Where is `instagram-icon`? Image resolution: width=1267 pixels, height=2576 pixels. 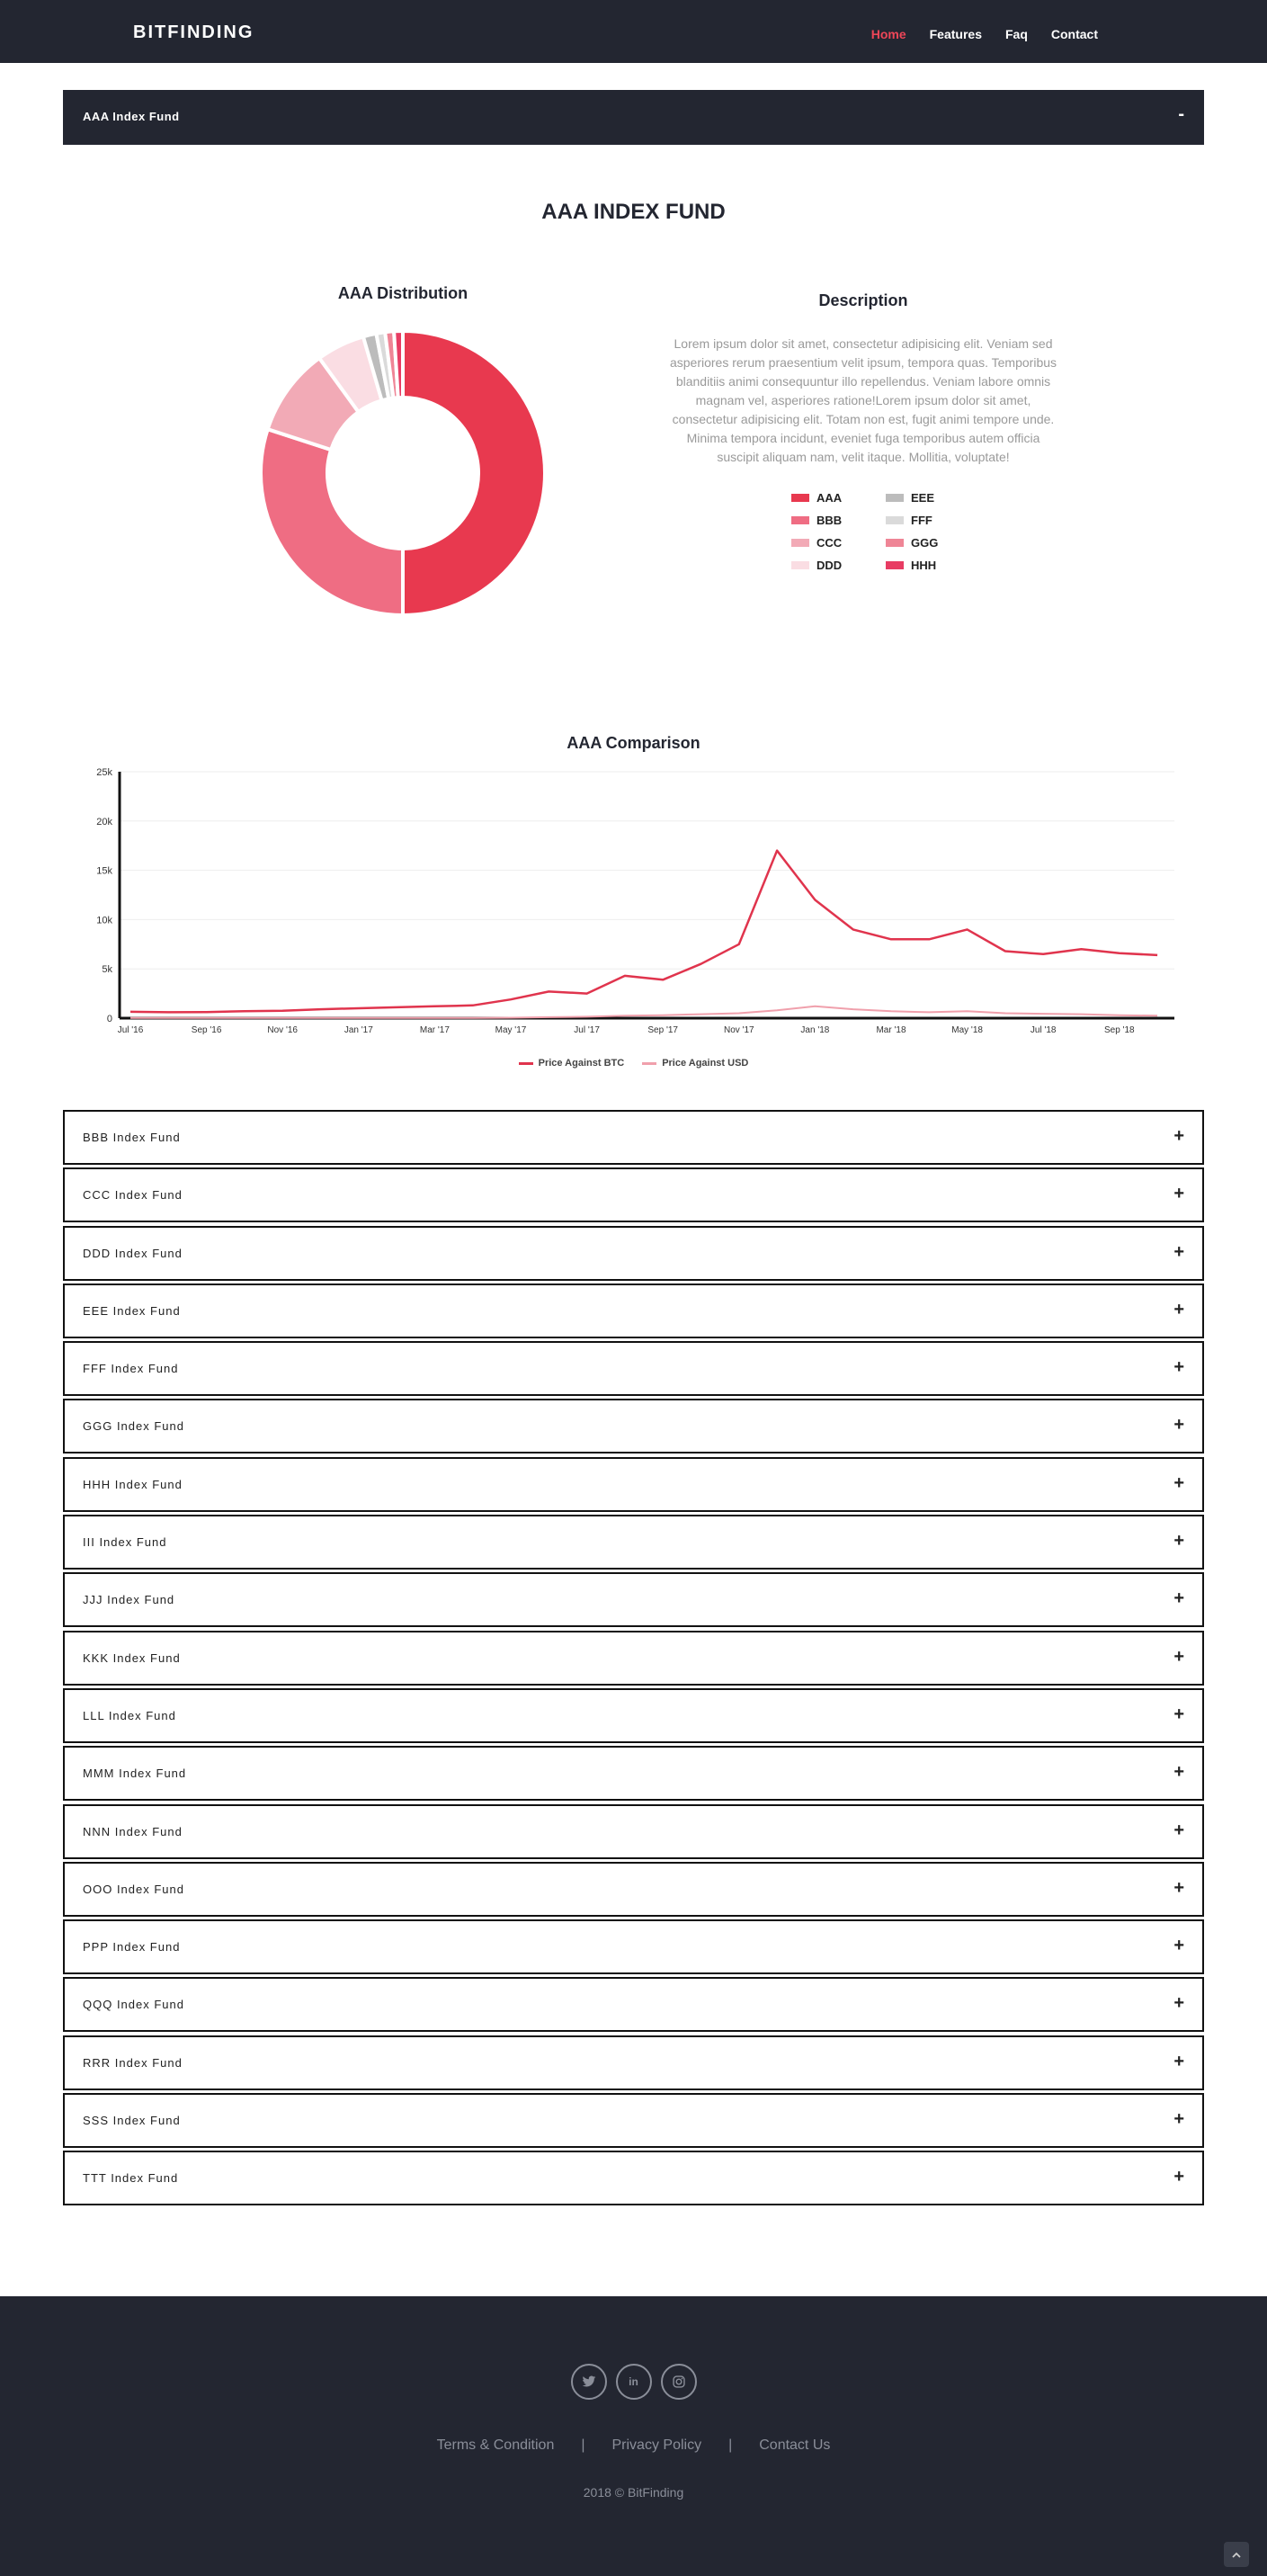
instagram-icon is located at coordinates (678, 2382).